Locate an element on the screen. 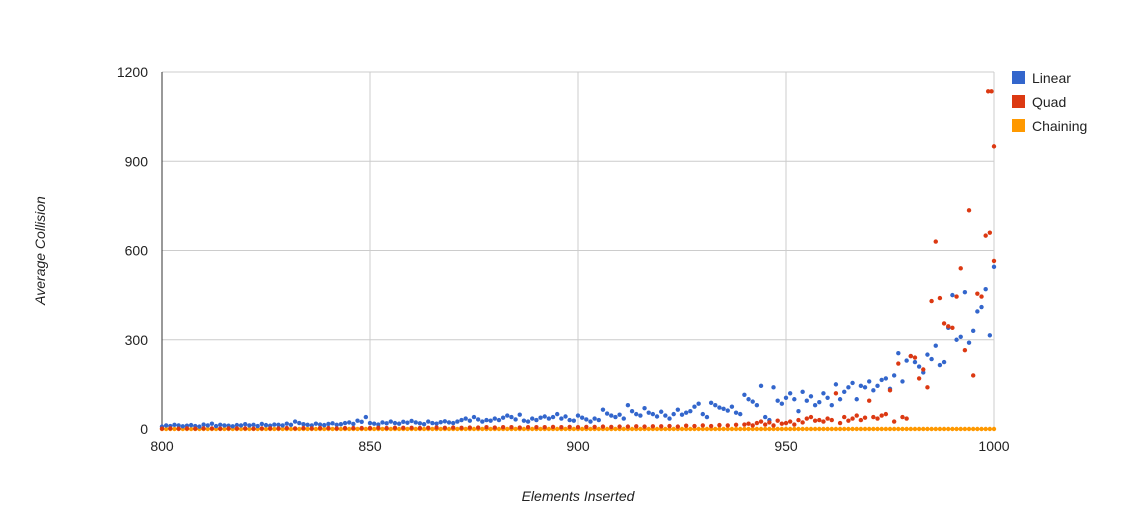  y-tick-label: 1200 is located at coordinates (132, 72).